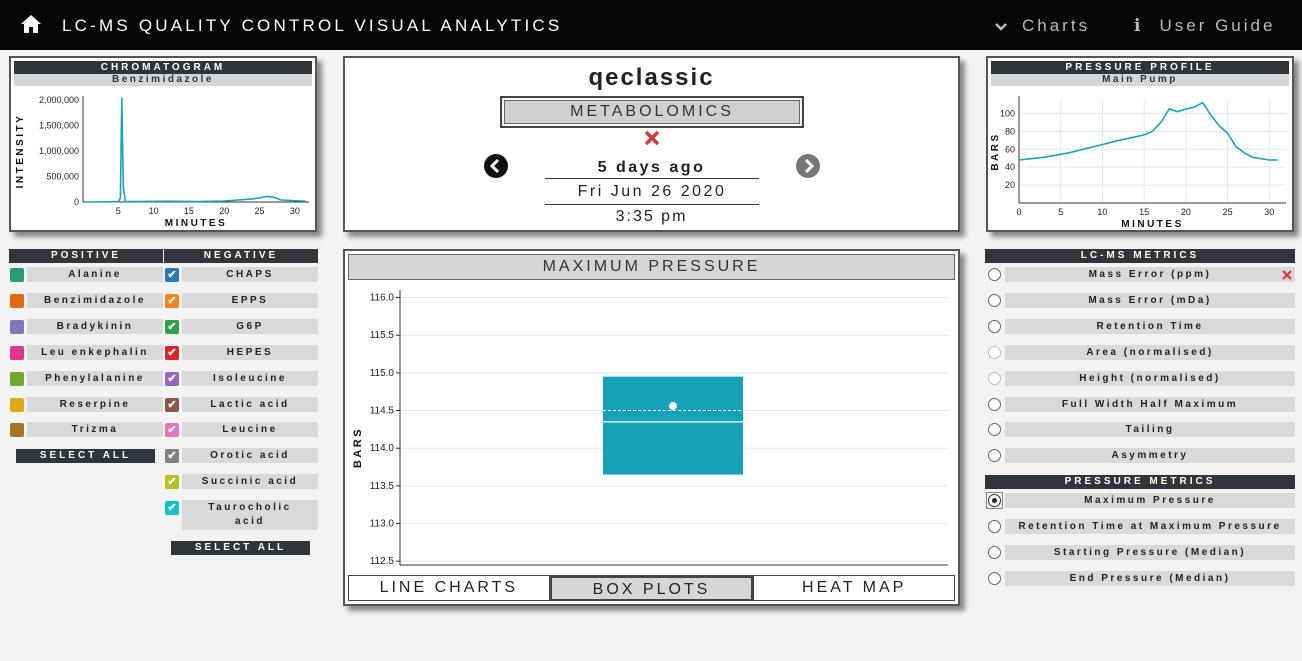 This screenshot has height=661, width=1302. What do you see at coordinates (250, 482) in the screenshot?
I see `negative-item: Succinic acid` at bounding box center [250, 482].